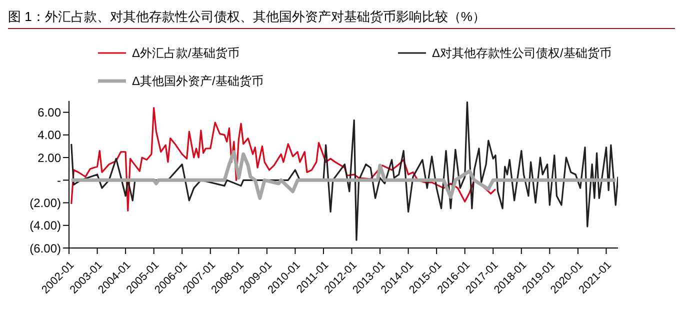  What do you see at coordinates (50, 113) in the screenshot?
I see `y-tick-label: 6.00` at bounding box center [50, 113].